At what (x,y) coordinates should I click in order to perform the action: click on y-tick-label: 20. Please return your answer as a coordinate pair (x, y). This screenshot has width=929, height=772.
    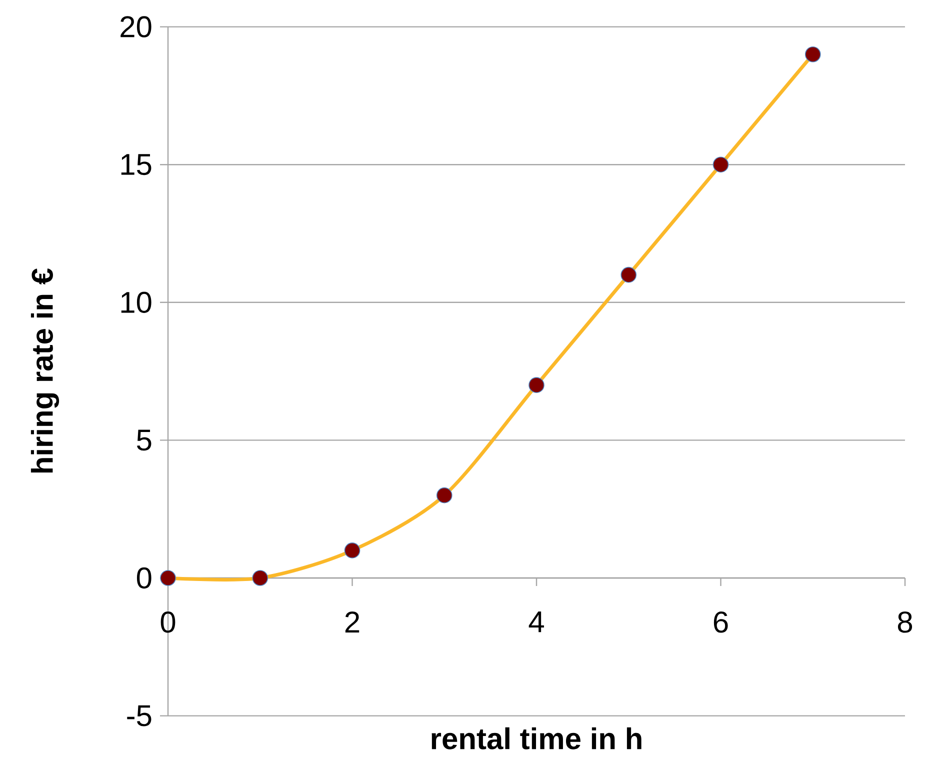
    Looking at the image, I should click on (136, 27).